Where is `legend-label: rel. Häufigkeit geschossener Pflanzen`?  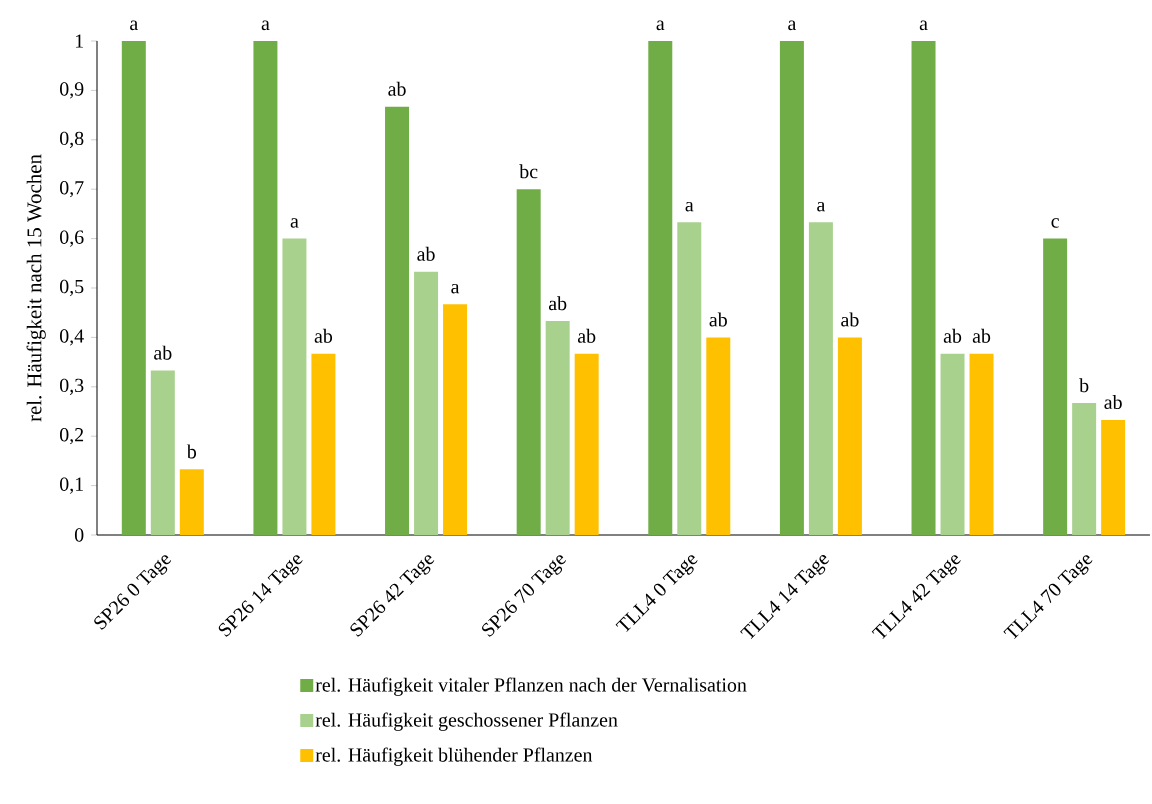 legend-label: rel. Häufigkeit geschossener Pflanzen is located at coordinates (466, 721).